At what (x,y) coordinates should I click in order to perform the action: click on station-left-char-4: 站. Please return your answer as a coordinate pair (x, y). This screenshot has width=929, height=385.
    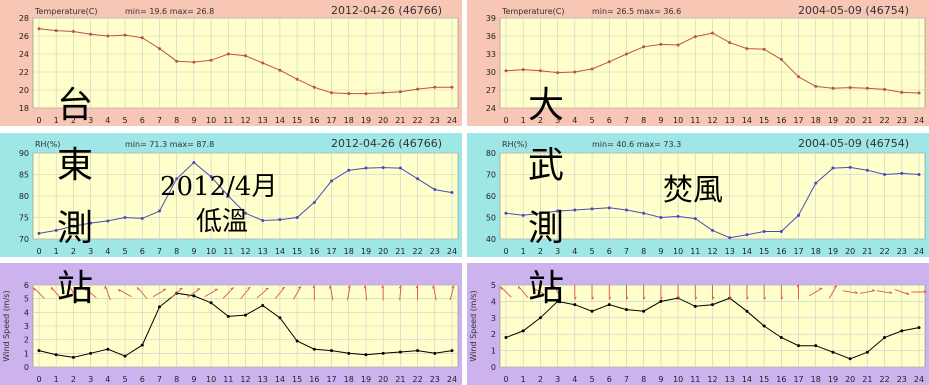
    Looking at the image, I should click on (75, 288).